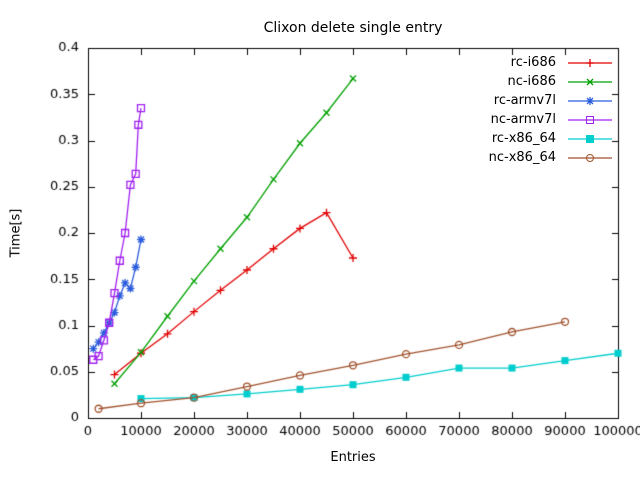 Image resolution: width=640 pixels, height=480 pixels. What do you see at coordinates (353, 457) in the screenshot?
I see `x-axis-label: Entries` at bounding box center [353, 457].